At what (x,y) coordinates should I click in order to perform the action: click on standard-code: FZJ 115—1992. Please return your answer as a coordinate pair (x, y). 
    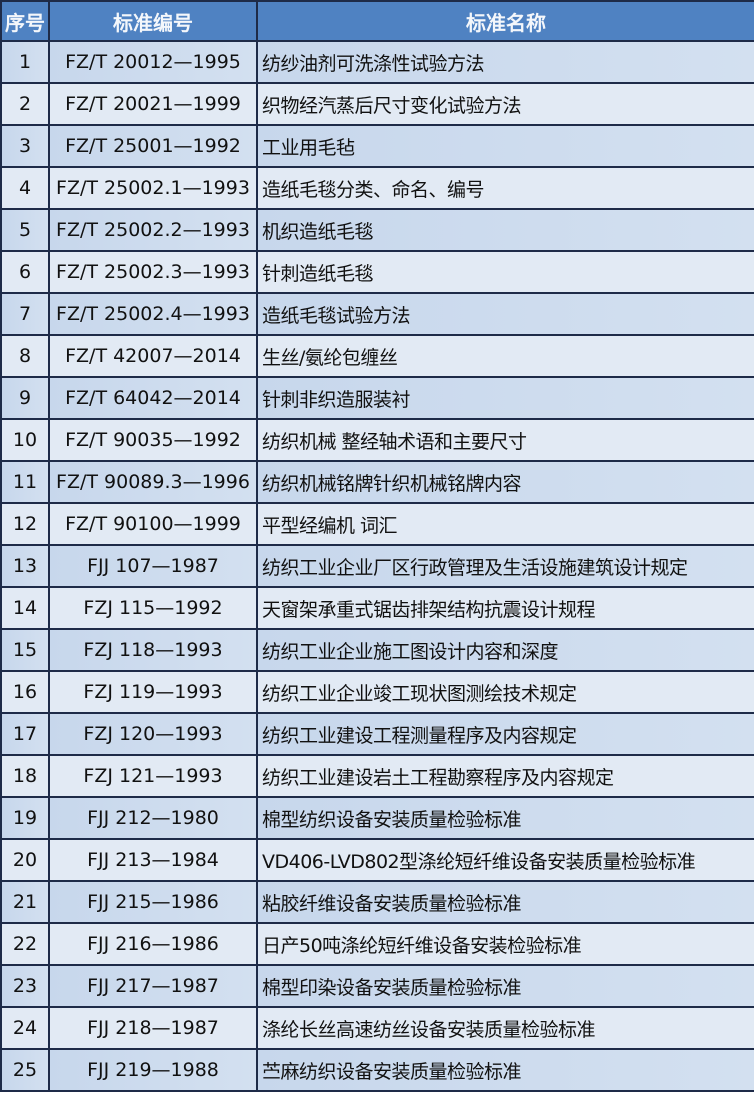
    Looking at the image, I should click on (153, 608).